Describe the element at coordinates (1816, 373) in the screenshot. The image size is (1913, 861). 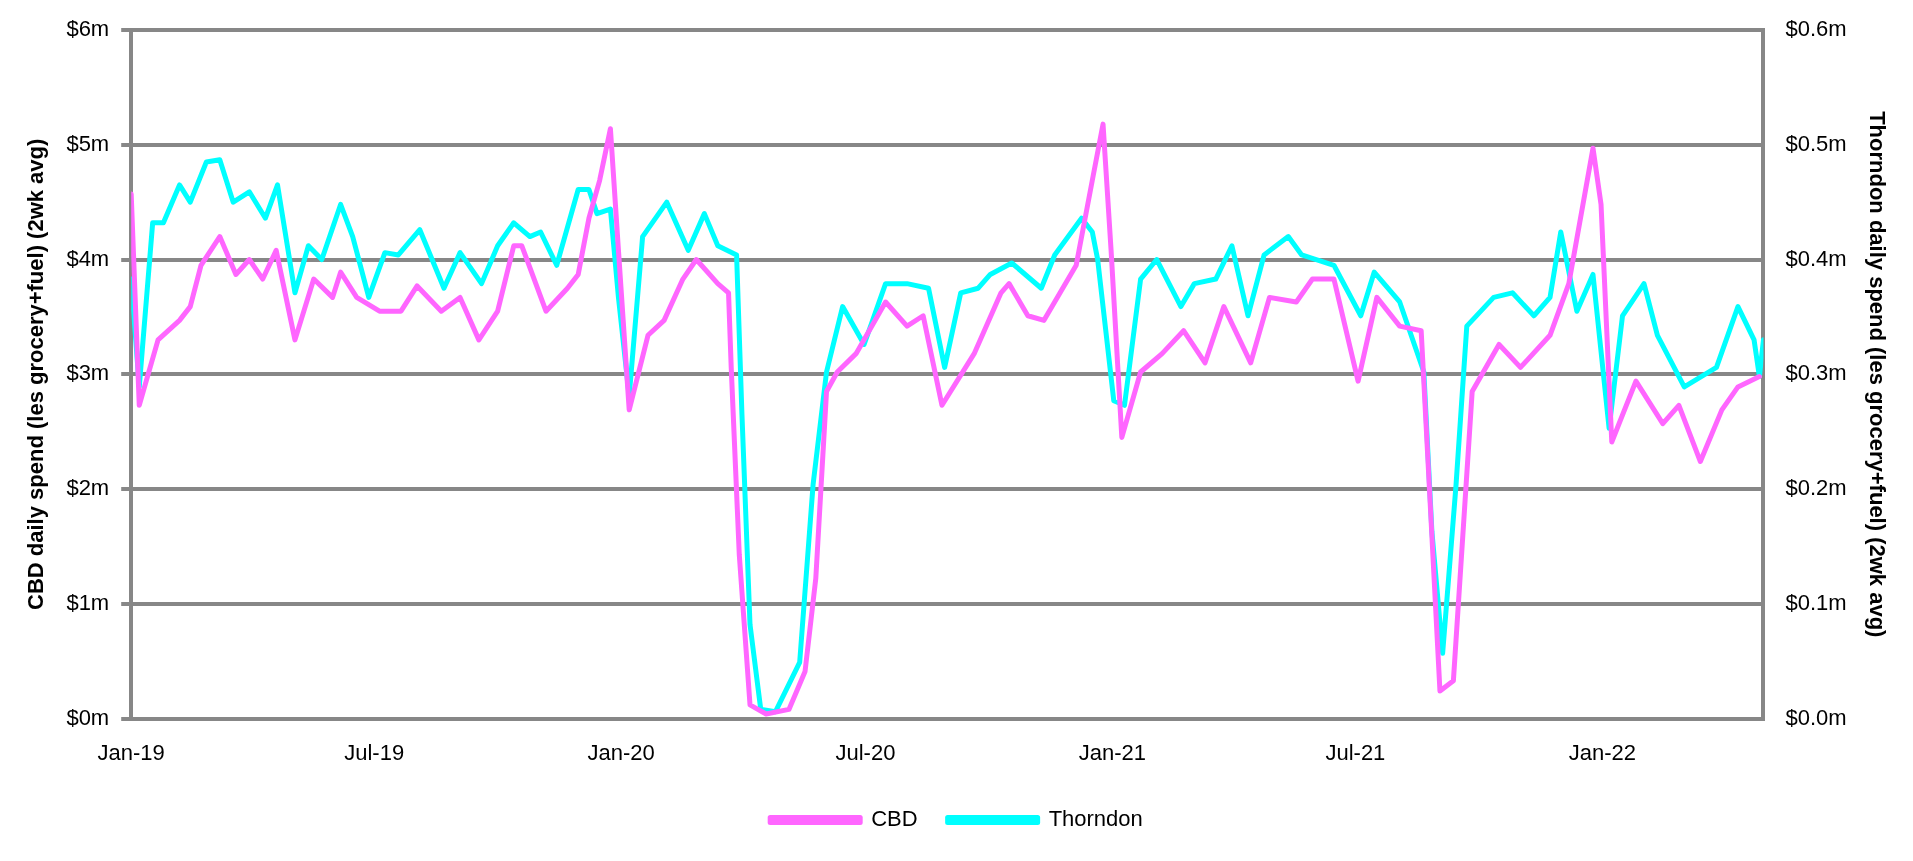
I see `y2-tick-label: $0.3m` at that location.